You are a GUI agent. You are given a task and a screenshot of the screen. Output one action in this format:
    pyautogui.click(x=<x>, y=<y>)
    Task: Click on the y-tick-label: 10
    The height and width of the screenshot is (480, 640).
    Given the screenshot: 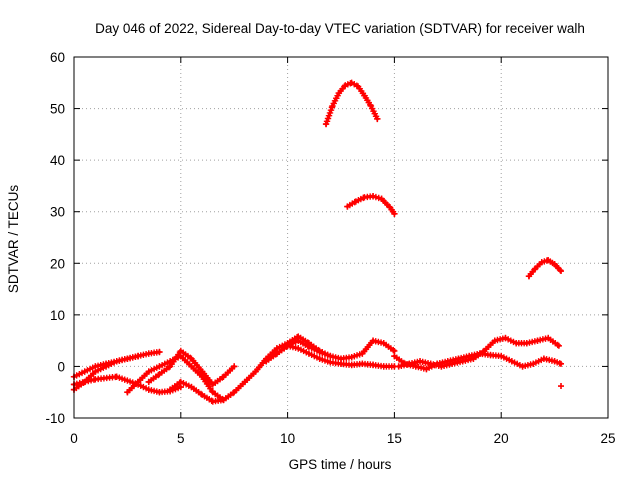 What is the action you would take?
    pyautogui.click(x=57, y=315)
    